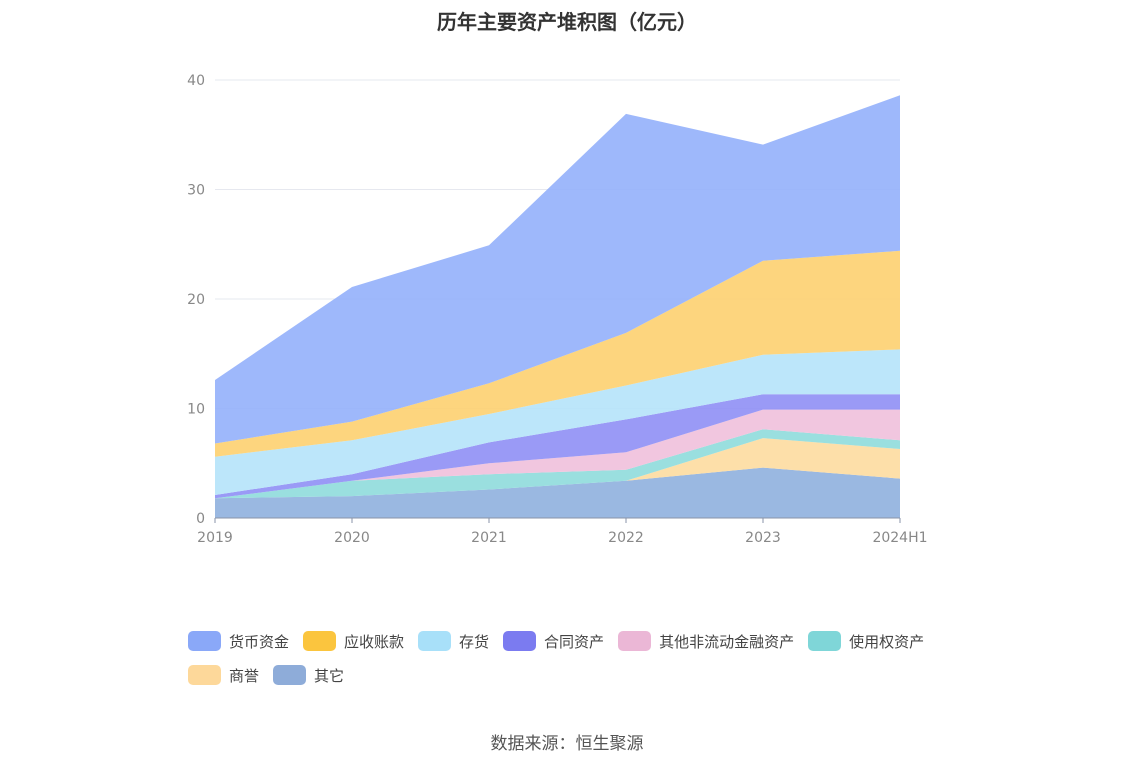 This screenshot has height=766, width=1134. Describe the element at coordinates (574, 641) in the screenshot. I see `legend-label: 合同资产` at that location.